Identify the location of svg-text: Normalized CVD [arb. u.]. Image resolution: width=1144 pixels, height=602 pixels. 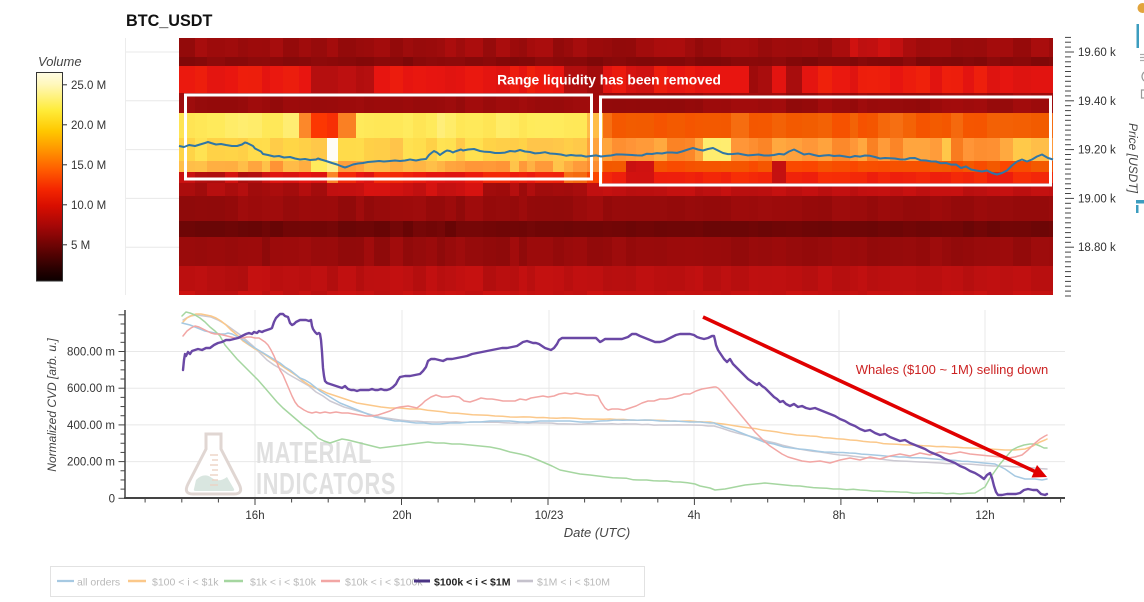
(52, 405).